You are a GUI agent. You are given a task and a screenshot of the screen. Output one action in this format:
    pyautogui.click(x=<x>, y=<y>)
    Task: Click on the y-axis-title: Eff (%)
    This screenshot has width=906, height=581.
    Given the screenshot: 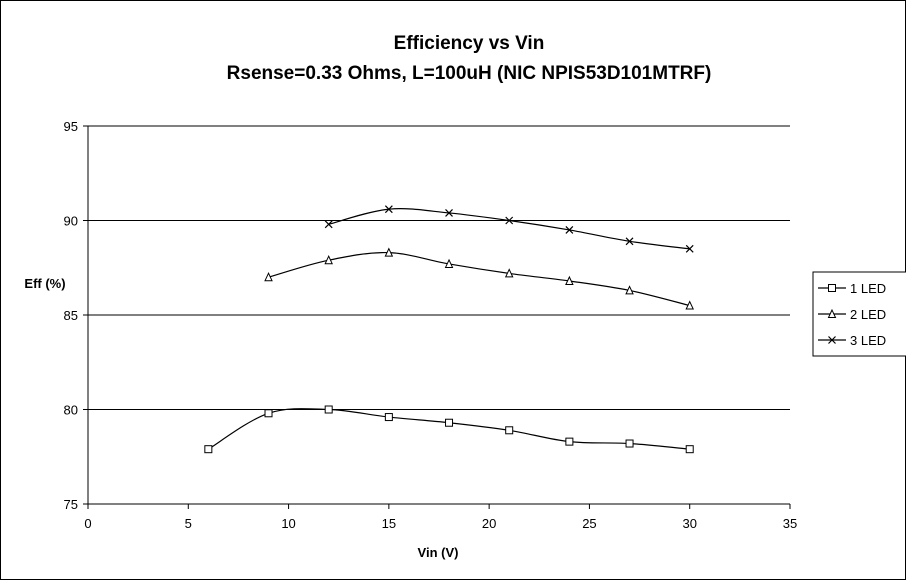 What is the action you would take?
    pyautogui.click(x=44, y=283)
    